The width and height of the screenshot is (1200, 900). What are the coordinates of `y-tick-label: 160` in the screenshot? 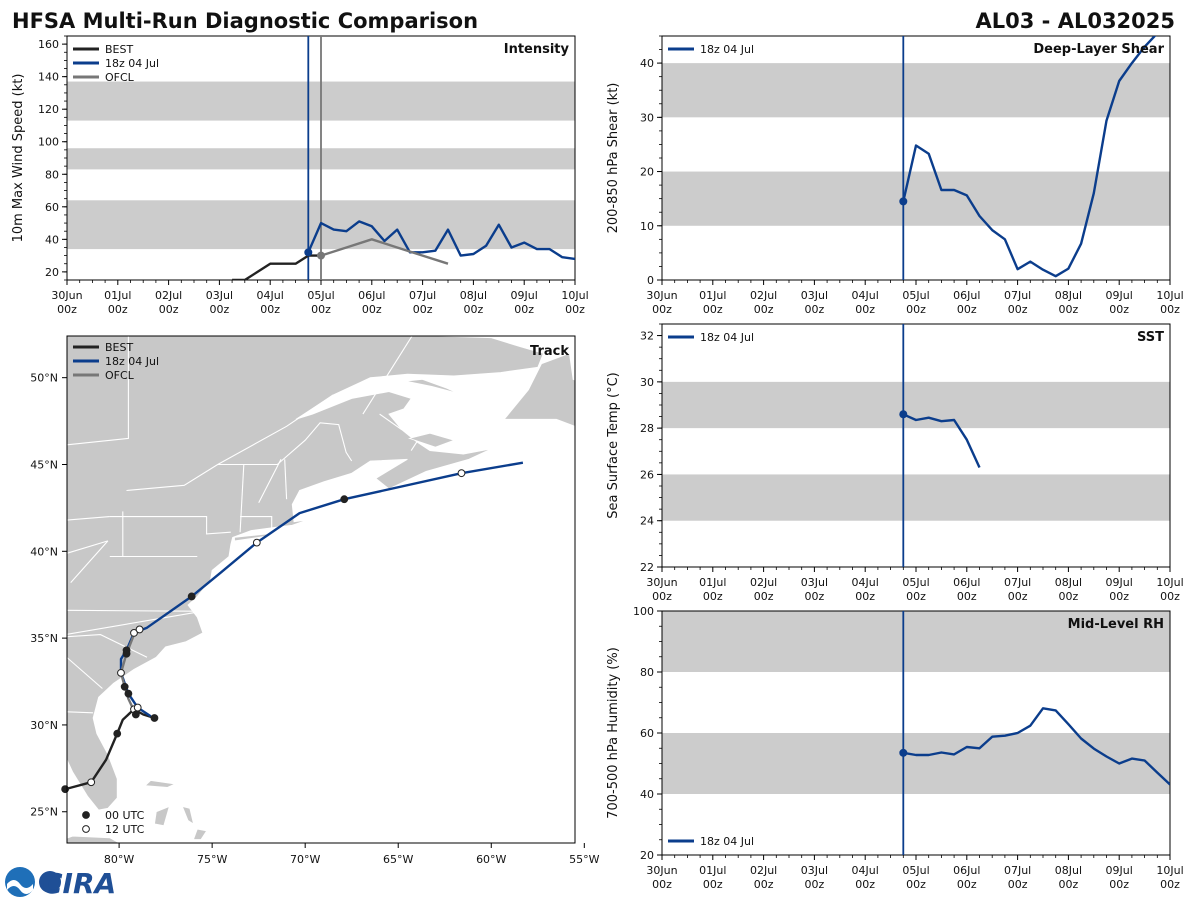 It's located at (48, 44).